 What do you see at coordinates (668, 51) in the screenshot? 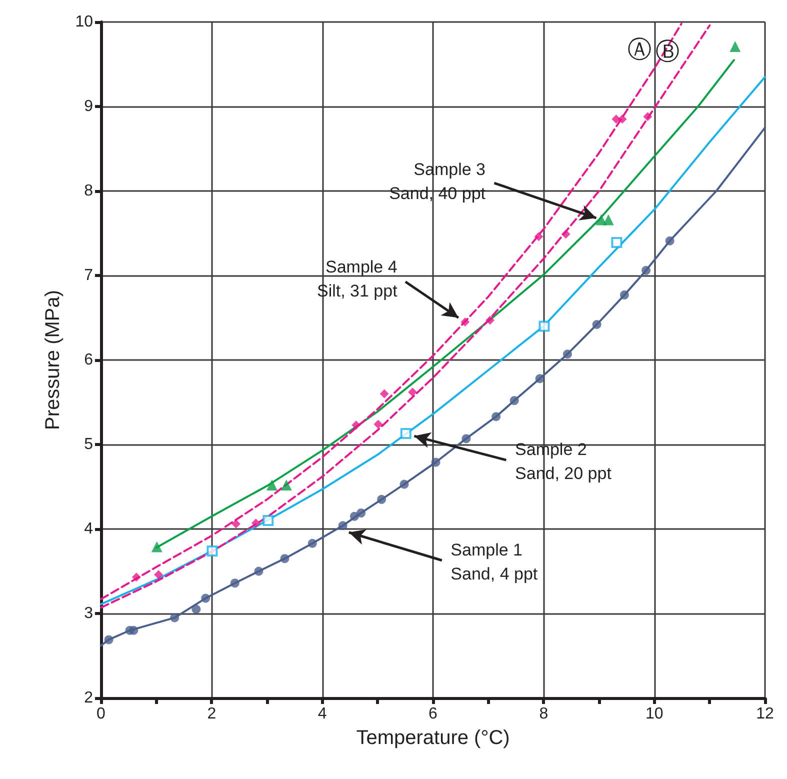
I see `series-label: Ⓑ` at bounding box center [668, 51].